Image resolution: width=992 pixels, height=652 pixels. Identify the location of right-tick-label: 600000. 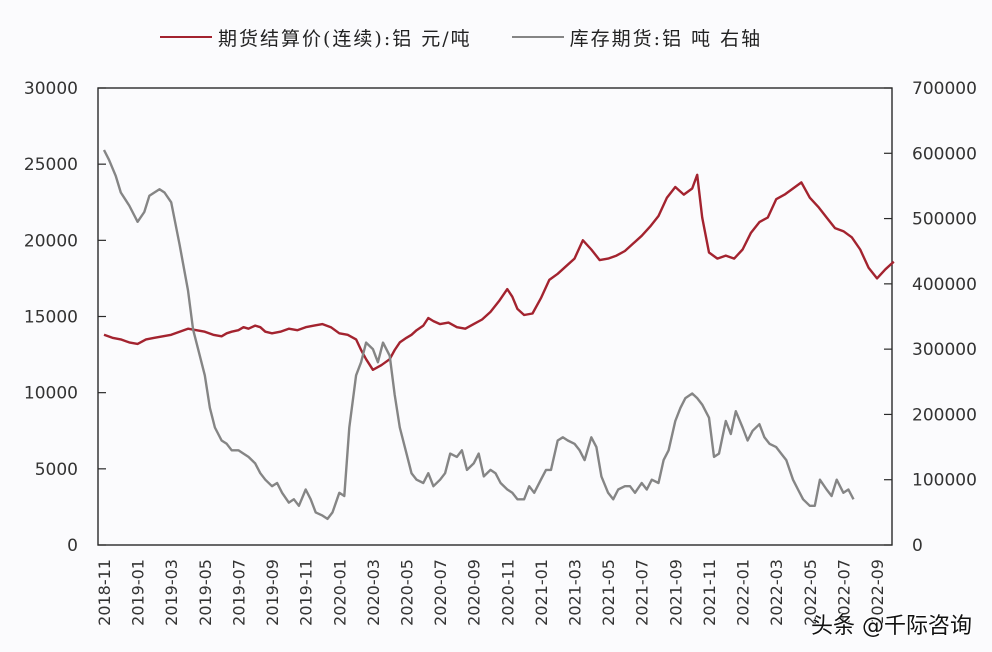
(944, 154).